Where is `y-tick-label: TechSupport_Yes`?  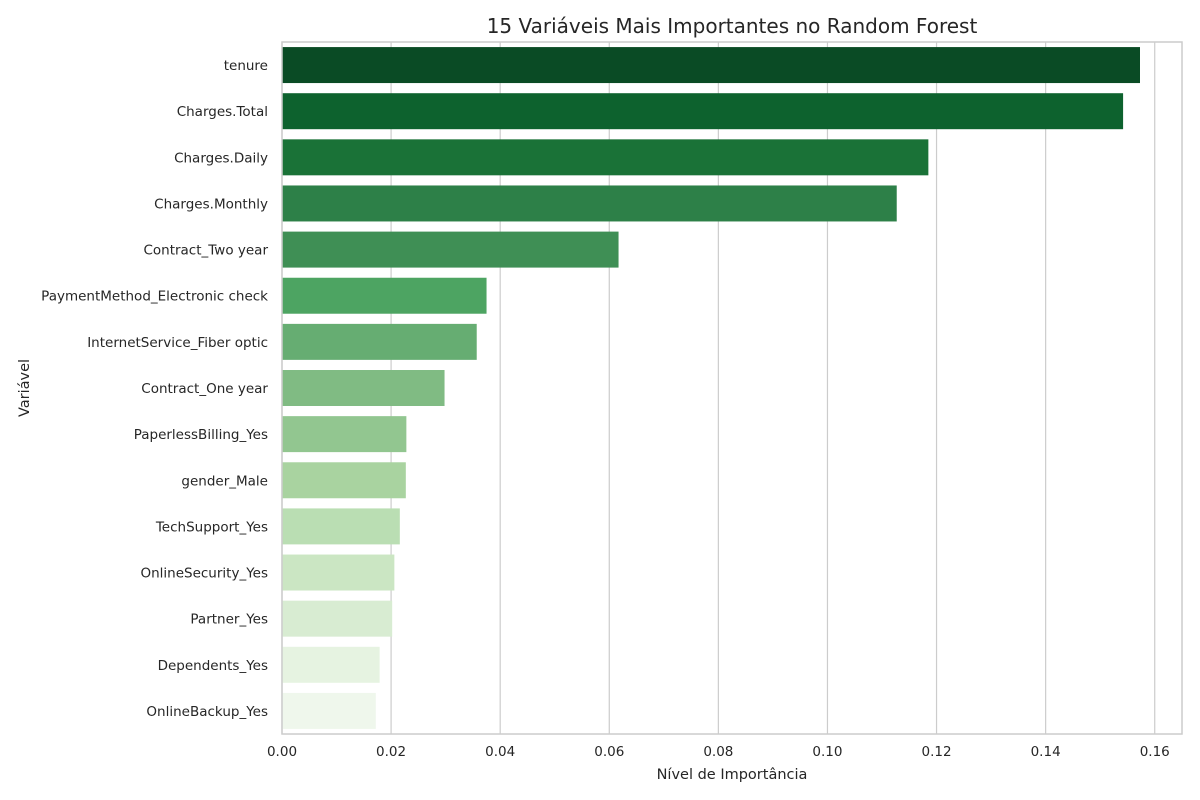 y-tick-label: TechSupport_Yes is located at coordinates (211, 527).